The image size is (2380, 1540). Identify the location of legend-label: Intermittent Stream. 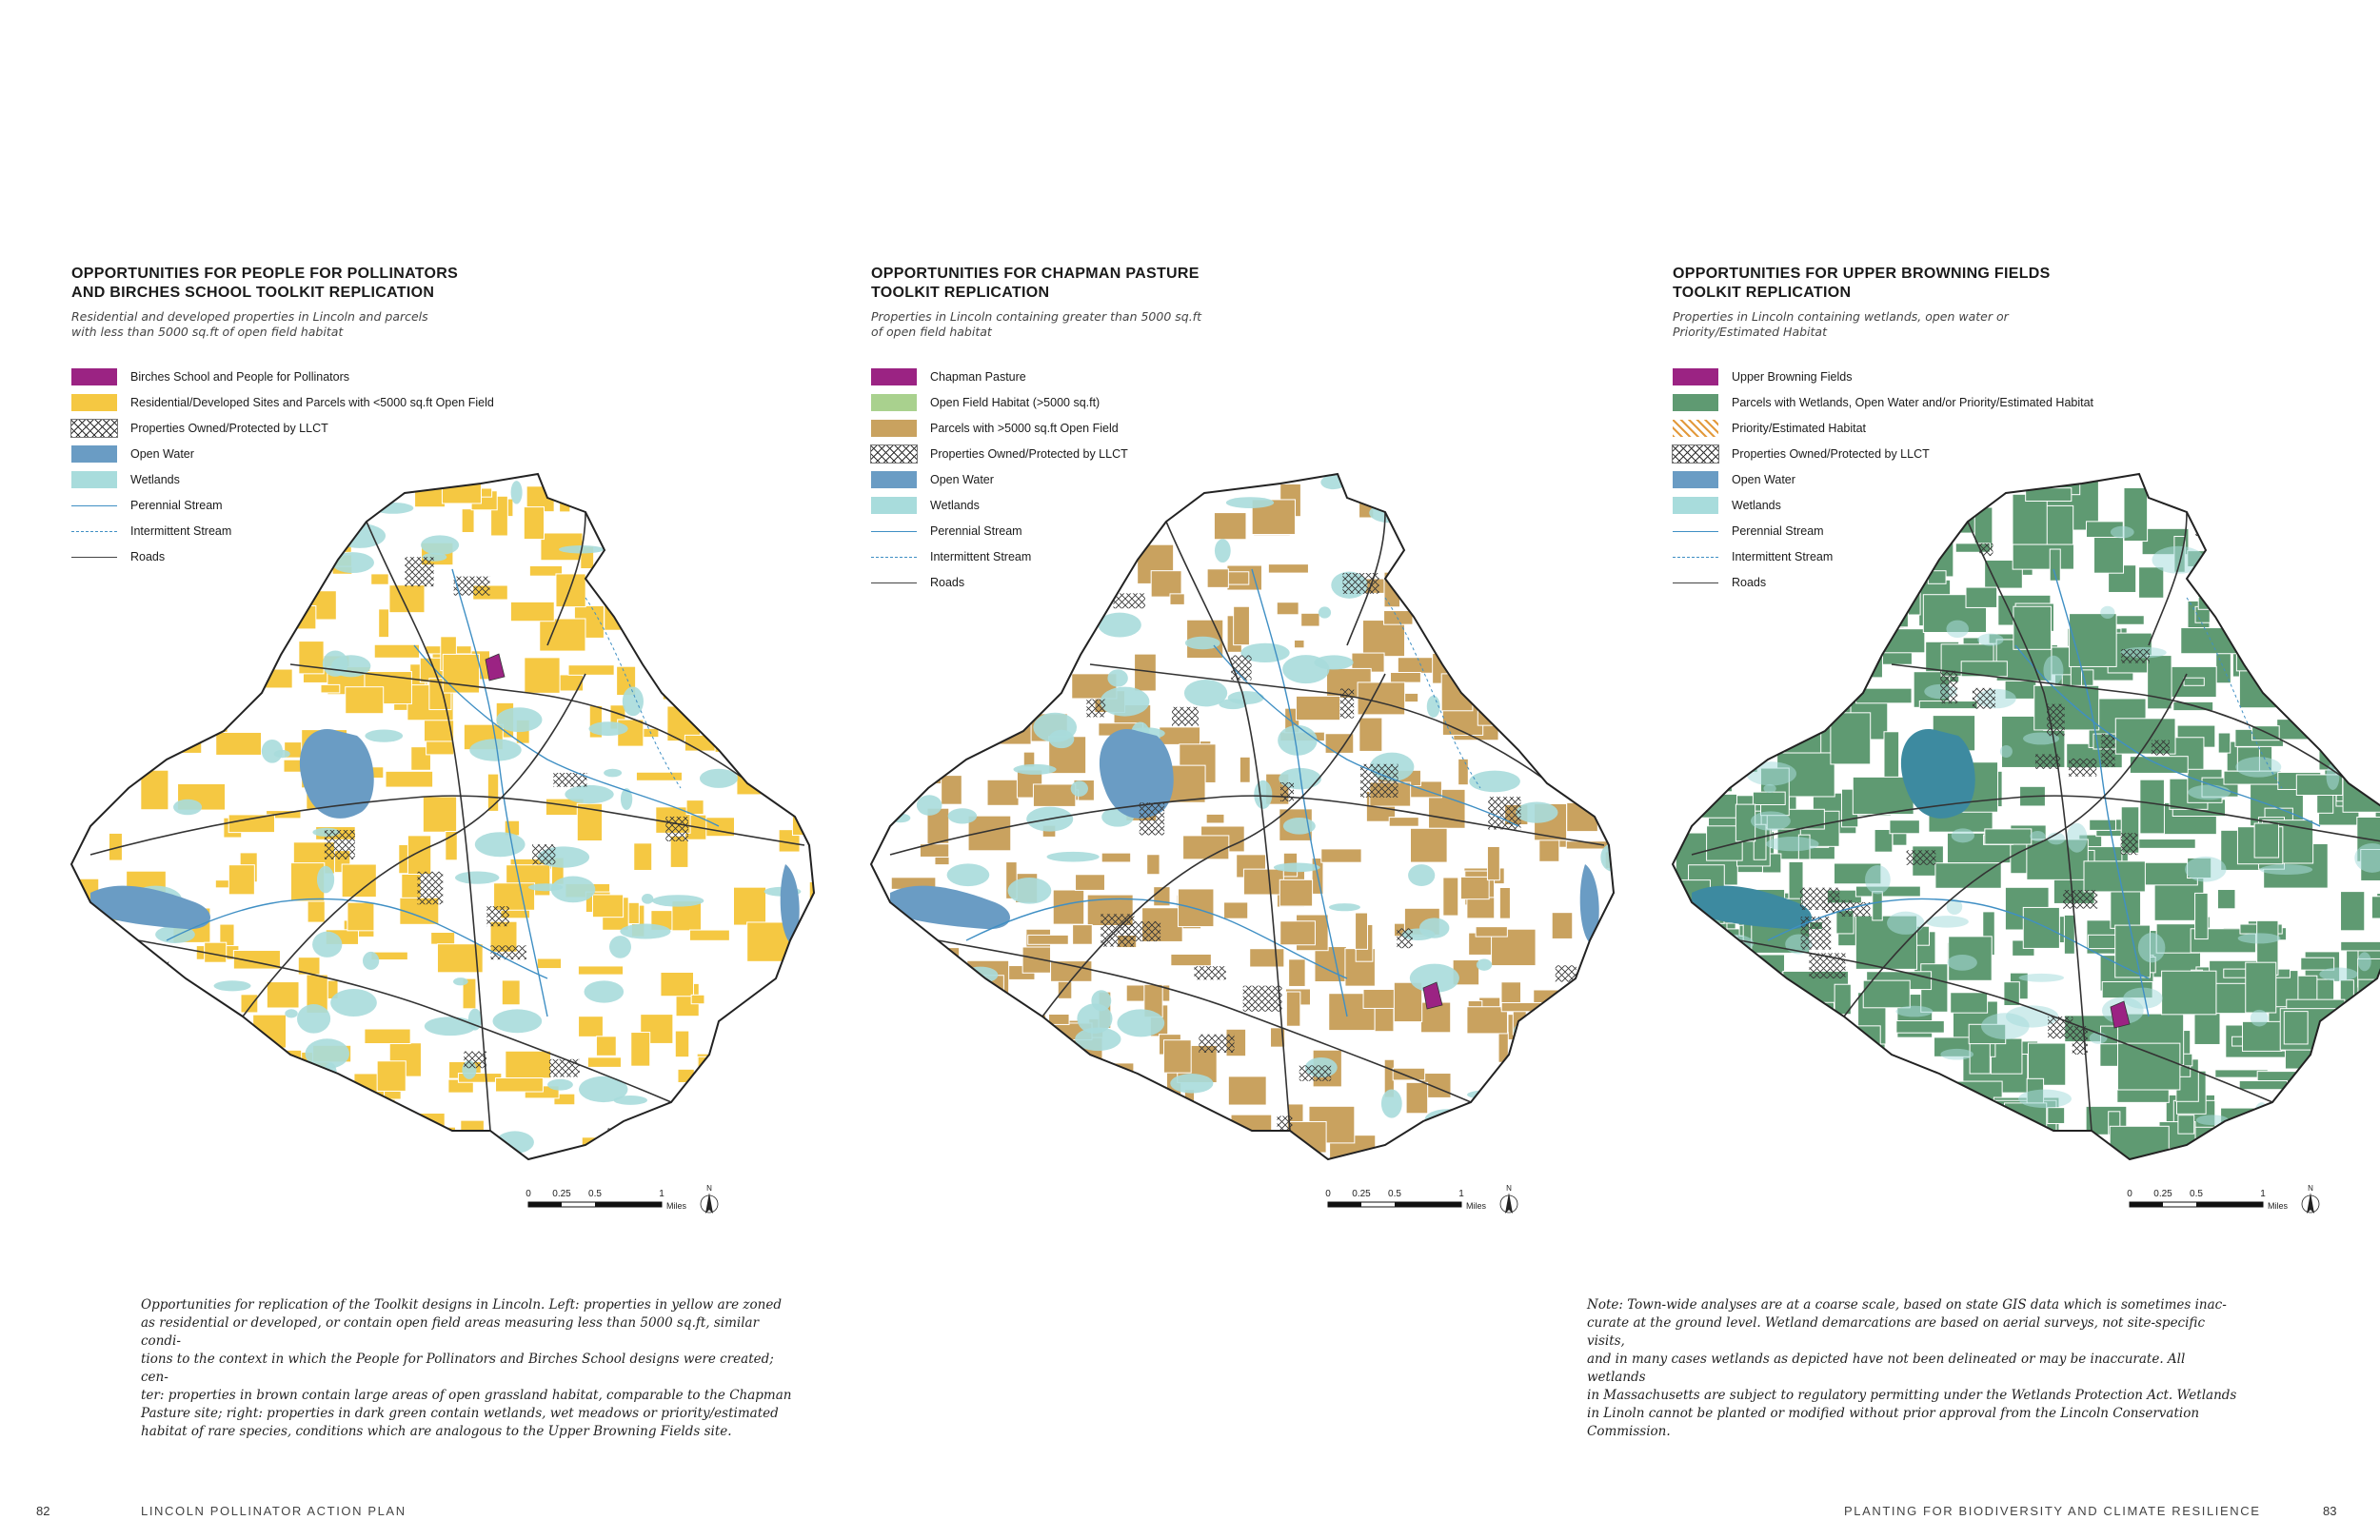
(981, 556).